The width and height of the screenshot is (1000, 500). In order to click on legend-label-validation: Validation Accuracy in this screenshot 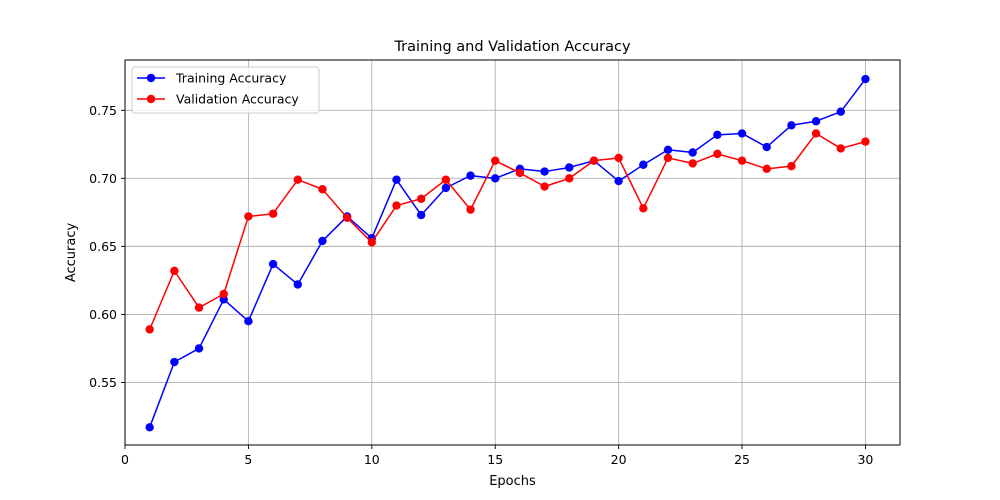, I will do `click(237, 99)`.